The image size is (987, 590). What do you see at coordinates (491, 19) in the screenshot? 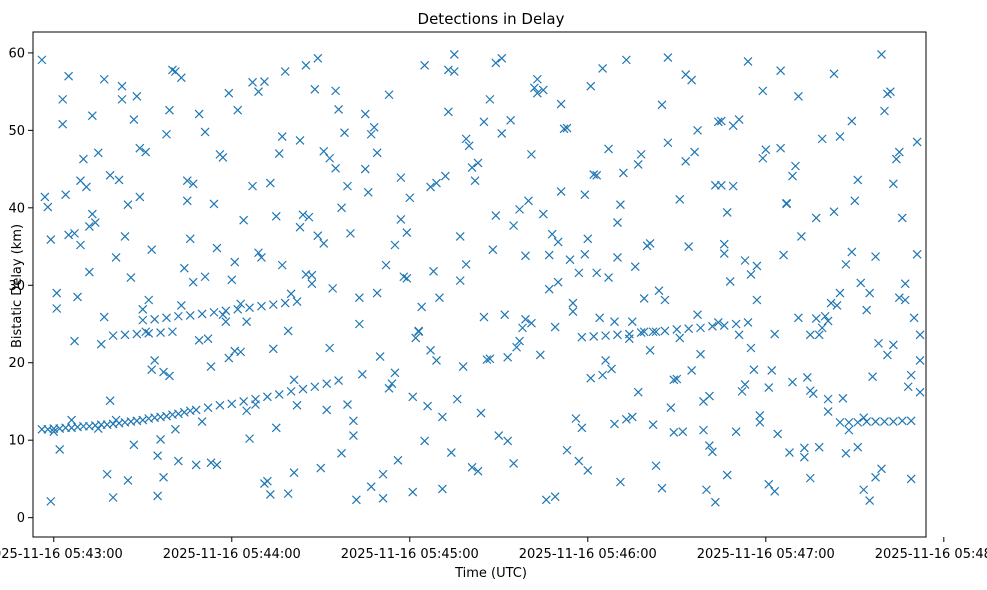
I see `chart-title: Detections in Delay` at bounding box center [491, 19].